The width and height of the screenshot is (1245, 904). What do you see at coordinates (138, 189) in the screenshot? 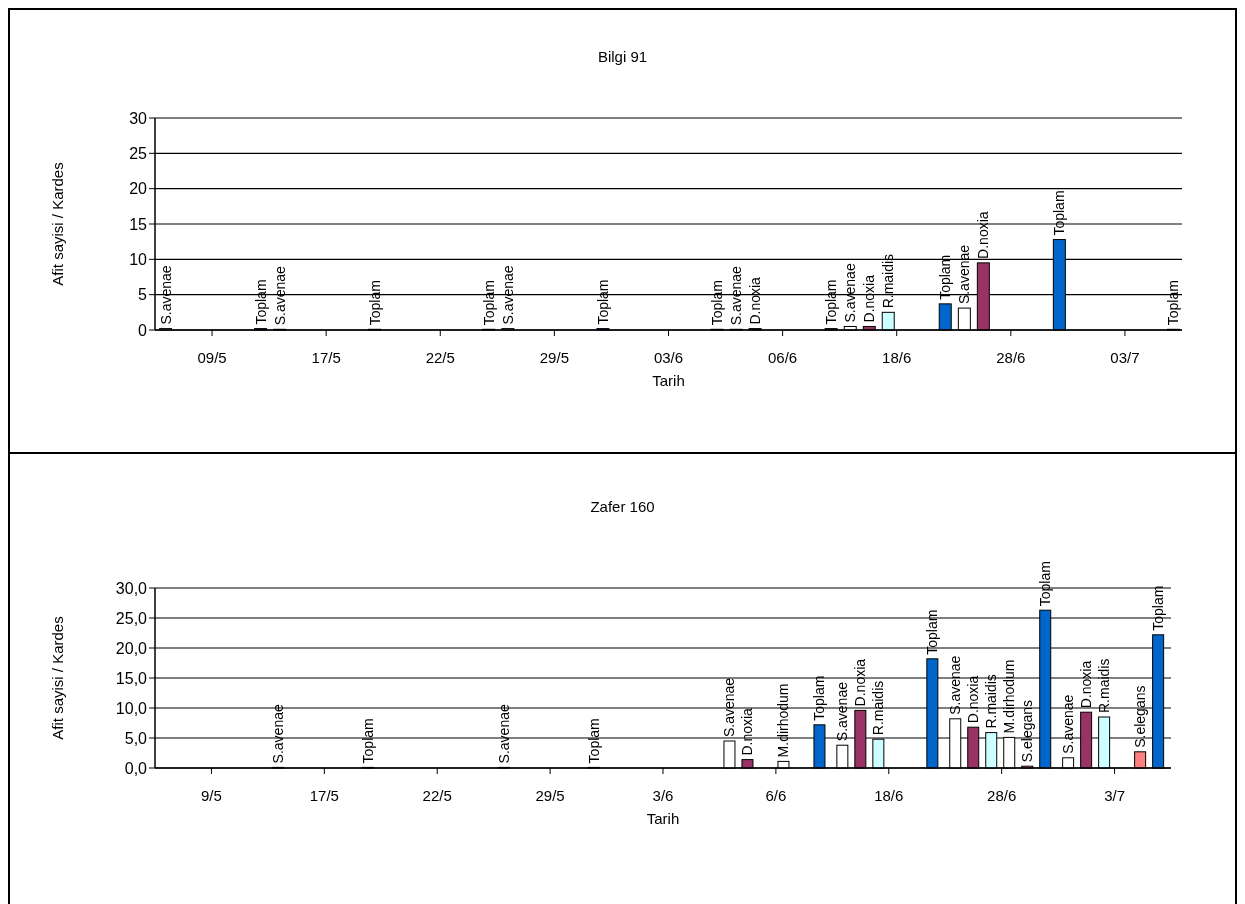
I see `y-tick-label: 20` at bounding box center [138, 189].